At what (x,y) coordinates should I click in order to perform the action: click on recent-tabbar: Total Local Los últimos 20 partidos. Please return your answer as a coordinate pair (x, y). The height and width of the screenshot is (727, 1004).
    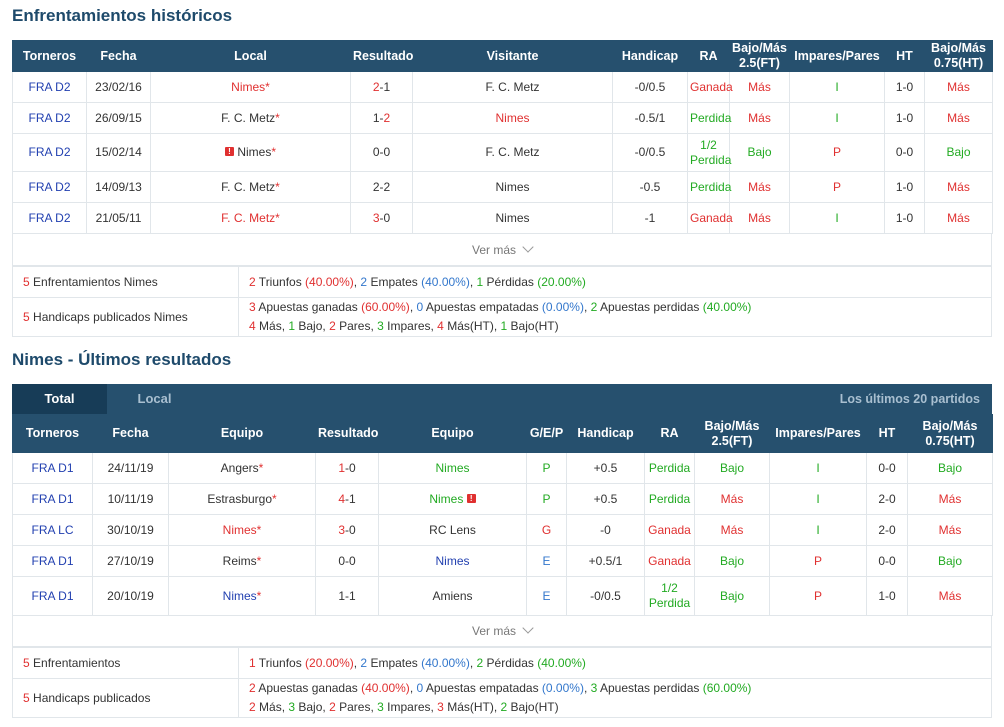
    Looking at the image, I should click on (502, 399).